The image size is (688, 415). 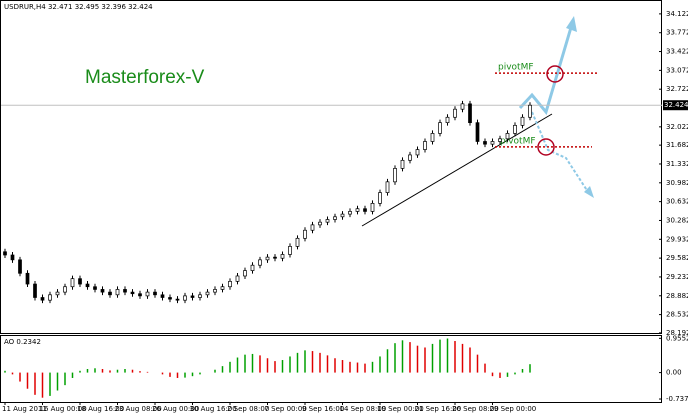 I want to click on last-price-box, so click(x=675, y=105).